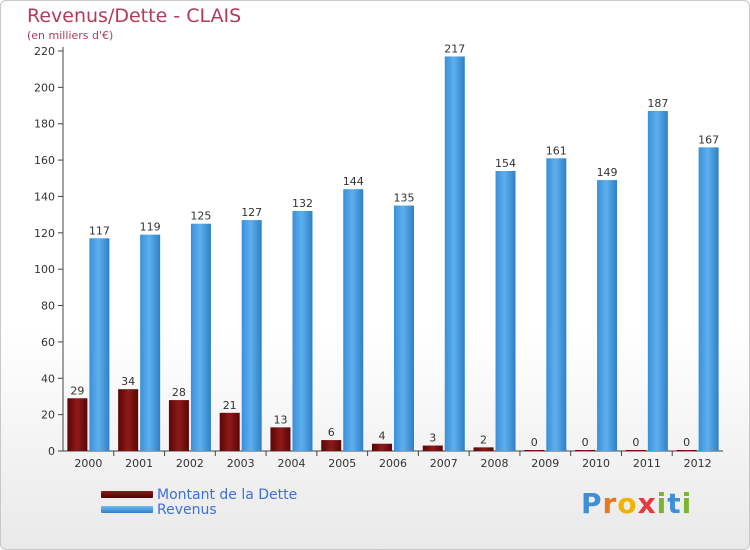 Image resolution: width=750 pixels, height=550 pixels. What do you see at coordinates (592, 503) in the screenshot?
I see `logo-letter: P` at bounding box center [592, 503].